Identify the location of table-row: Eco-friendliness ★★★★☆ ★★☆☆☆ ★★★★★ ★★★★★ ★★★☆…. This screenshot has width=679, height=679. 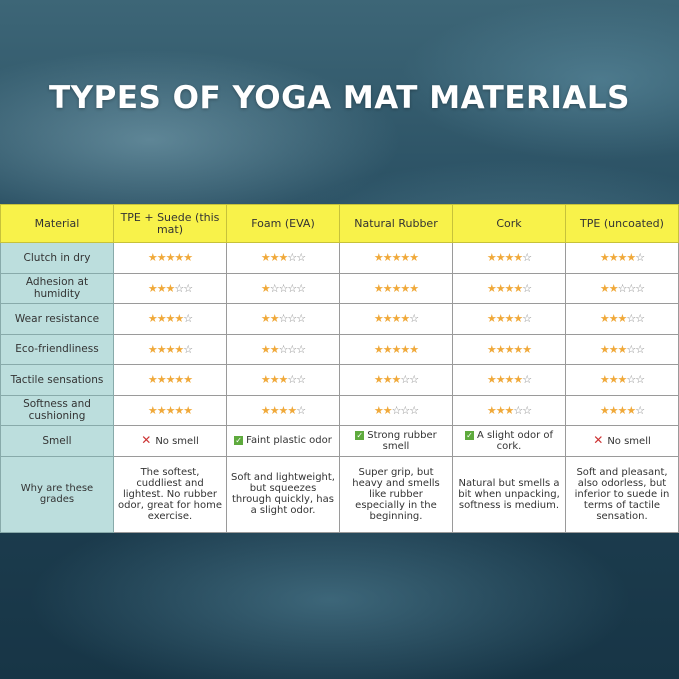
(339, 349).